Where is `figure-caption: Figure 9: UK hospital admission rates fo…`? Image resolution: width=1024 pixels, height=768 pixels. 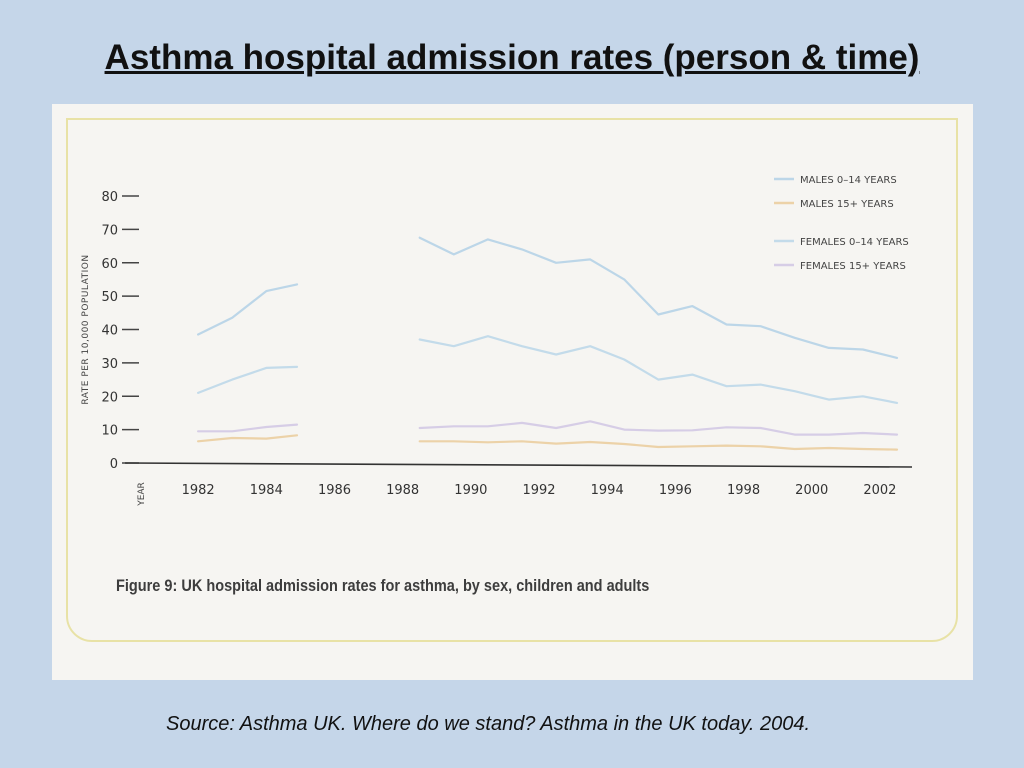 figure-caption: Figure 9: UK hospital admission rates fo… is located at coordinates (383, 586).